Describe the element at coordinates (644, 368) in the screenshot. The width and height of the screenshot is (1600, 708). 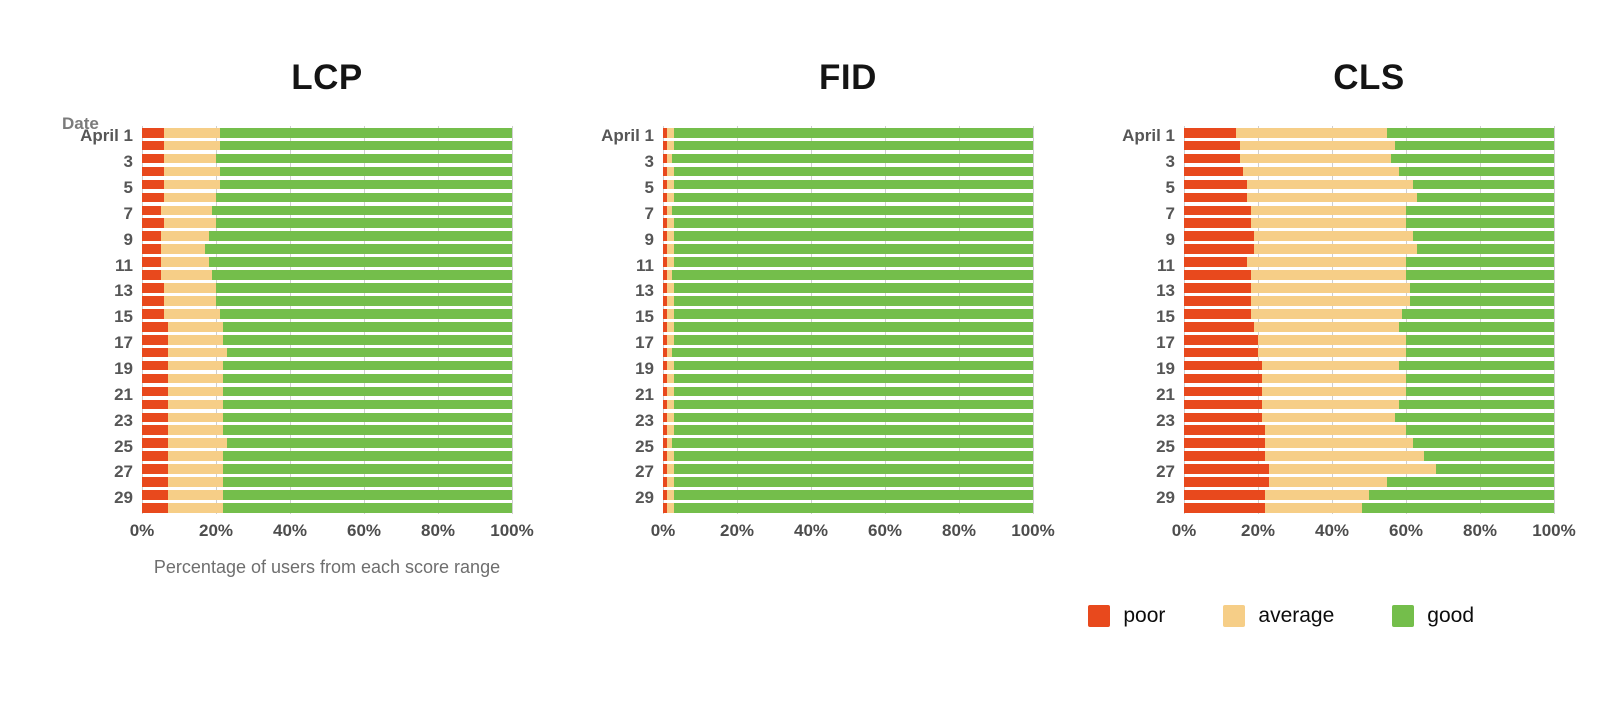
I see `row-label: 19` at that location.